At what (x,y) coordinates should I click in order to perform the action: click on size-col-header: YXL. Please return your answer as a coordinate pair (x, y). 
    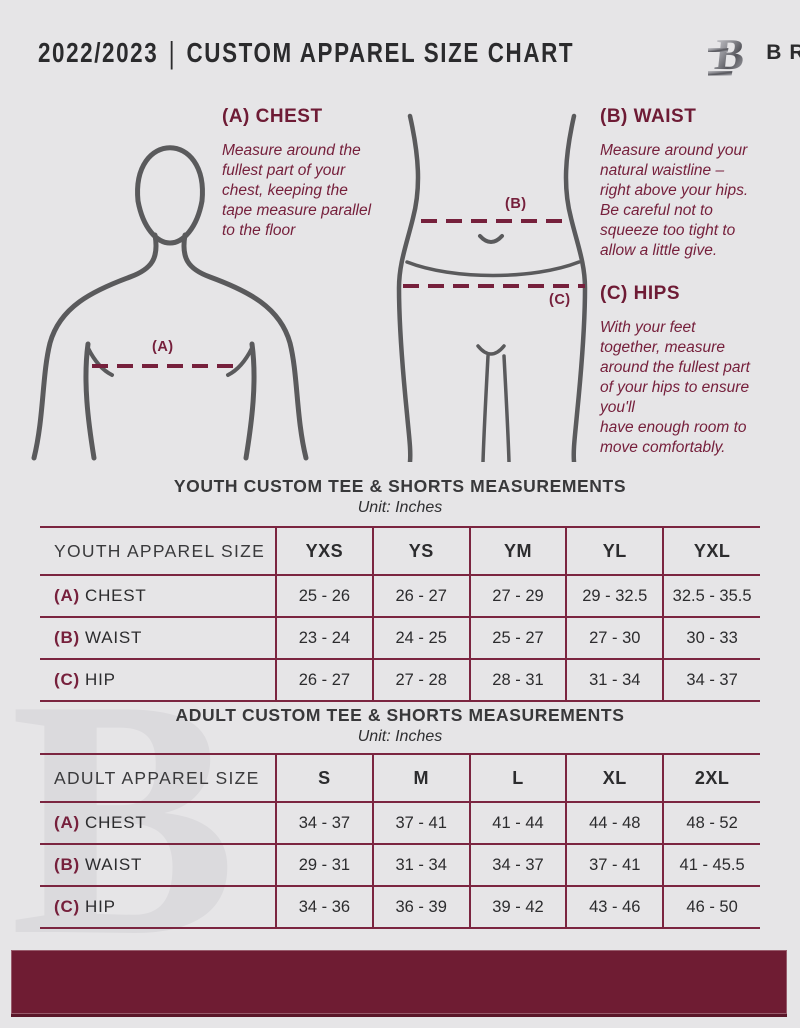
    Looking at the image, I should click on (711, 551).